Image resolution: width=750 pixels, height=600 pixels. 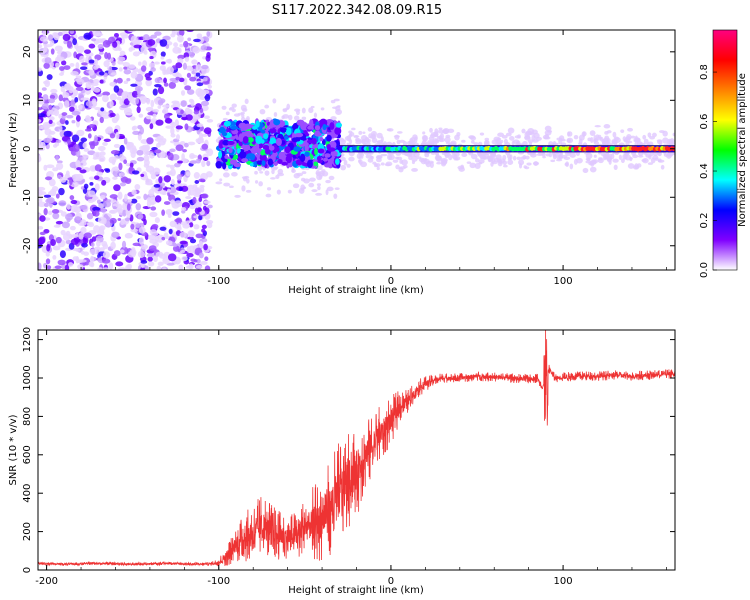 I want to click on snr-x-tick-label: -200, so click(x=46, y=581).